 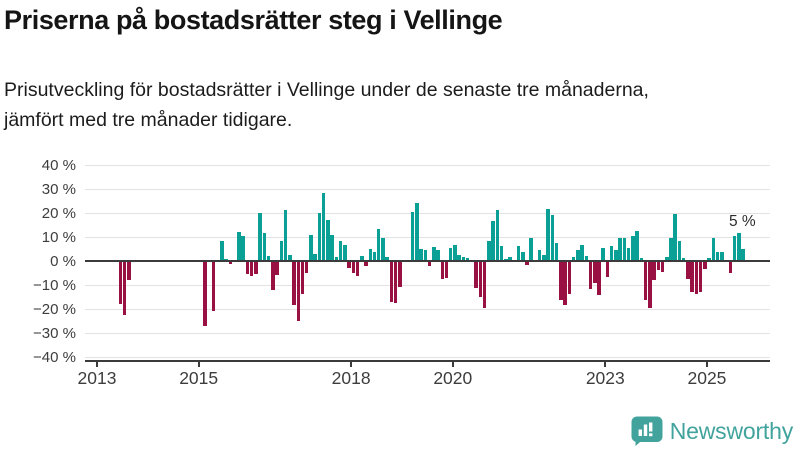 What do you see at coordinates (54, 333) in the screenshot?
I see `y-axis-label: −30 %` at bounding box center [54, 333].